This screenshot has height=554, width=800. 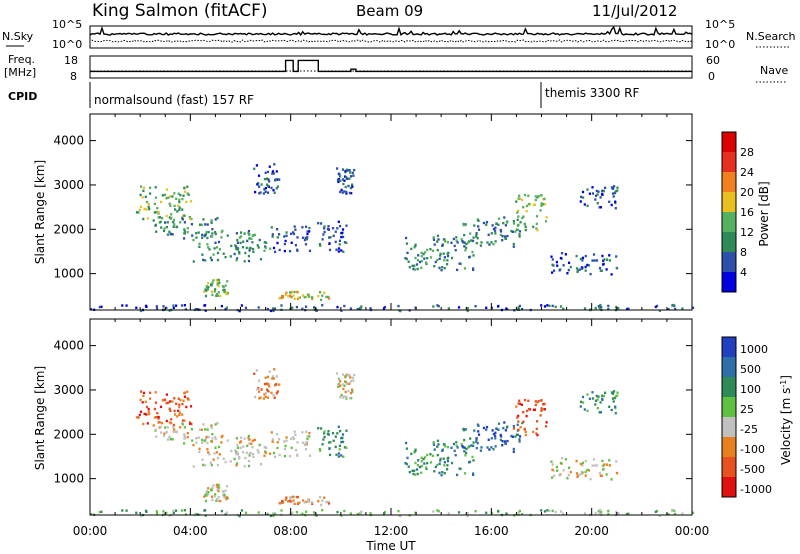 I want to click on y-tick-label: 3000, so click(x=68, y=390).